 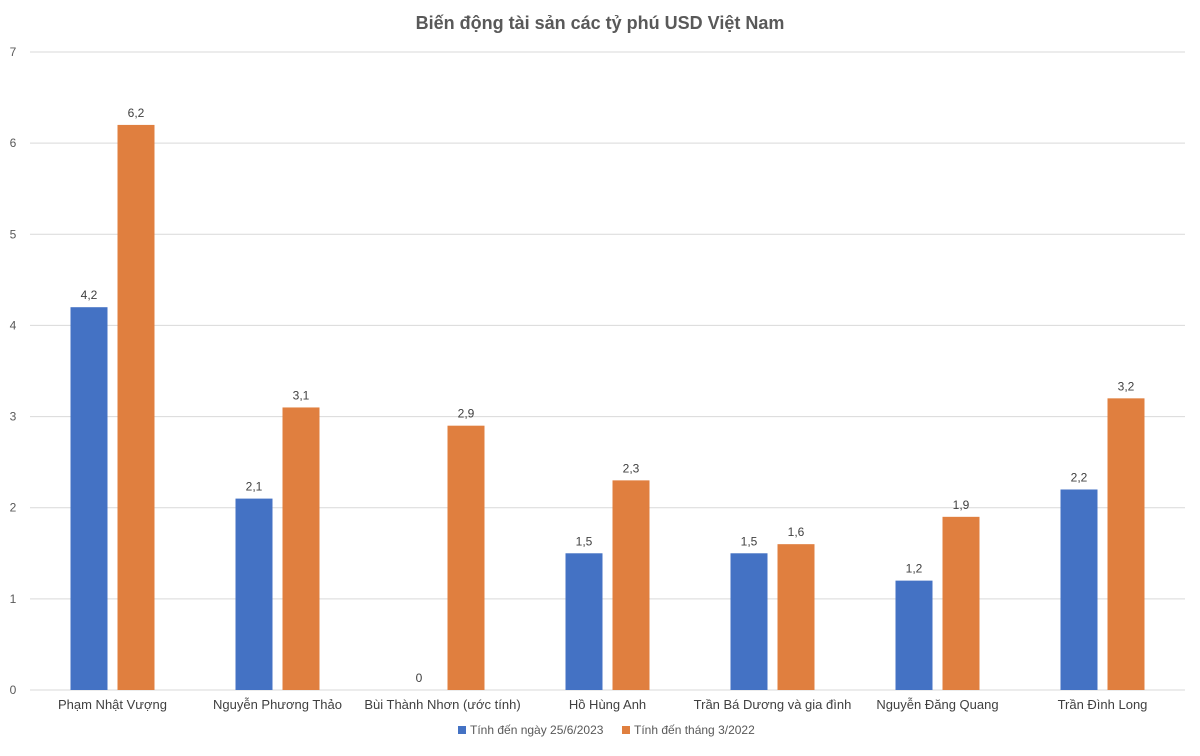 What do you see at coordinates (13, 371) in the screenshot?
I see `y-axis-ticks: 0 1 2 3 4 5 6 7` at bounding box center [13, 371].